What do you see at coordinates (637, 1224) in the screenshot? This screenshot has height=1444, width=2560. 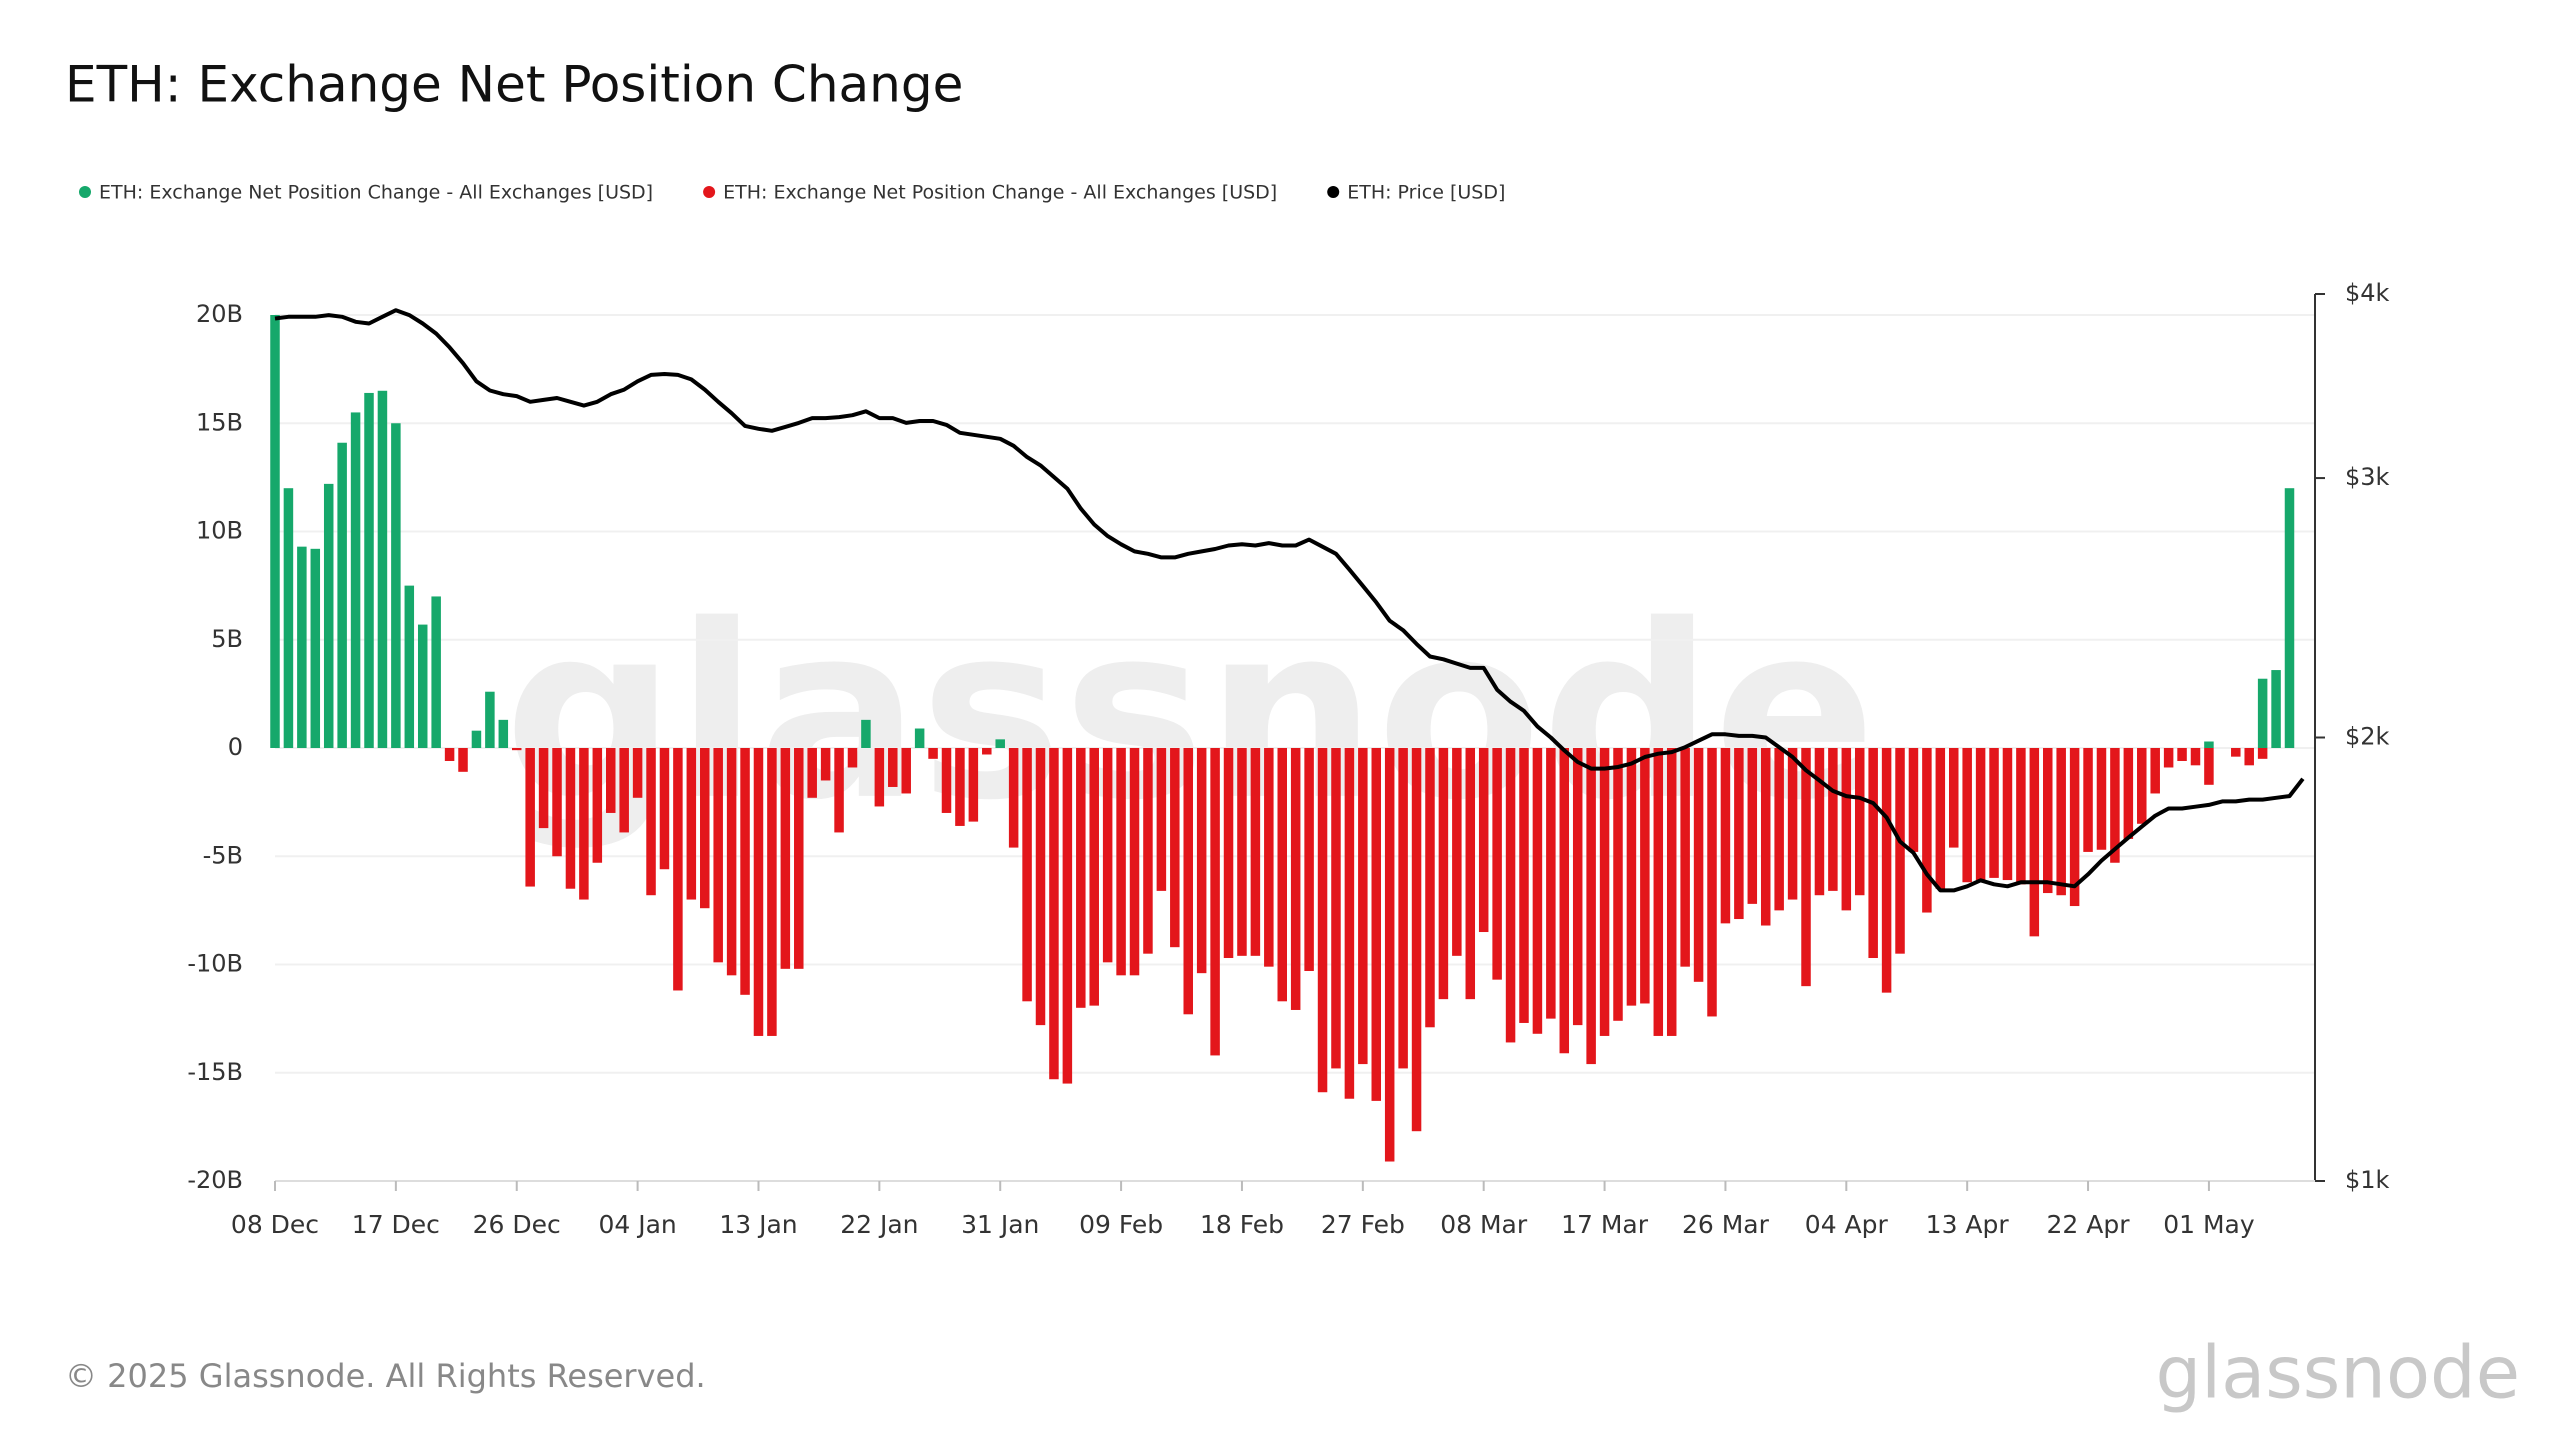 I see `x-tick-label: 04 Jan` at bounding box center [637, 1224].